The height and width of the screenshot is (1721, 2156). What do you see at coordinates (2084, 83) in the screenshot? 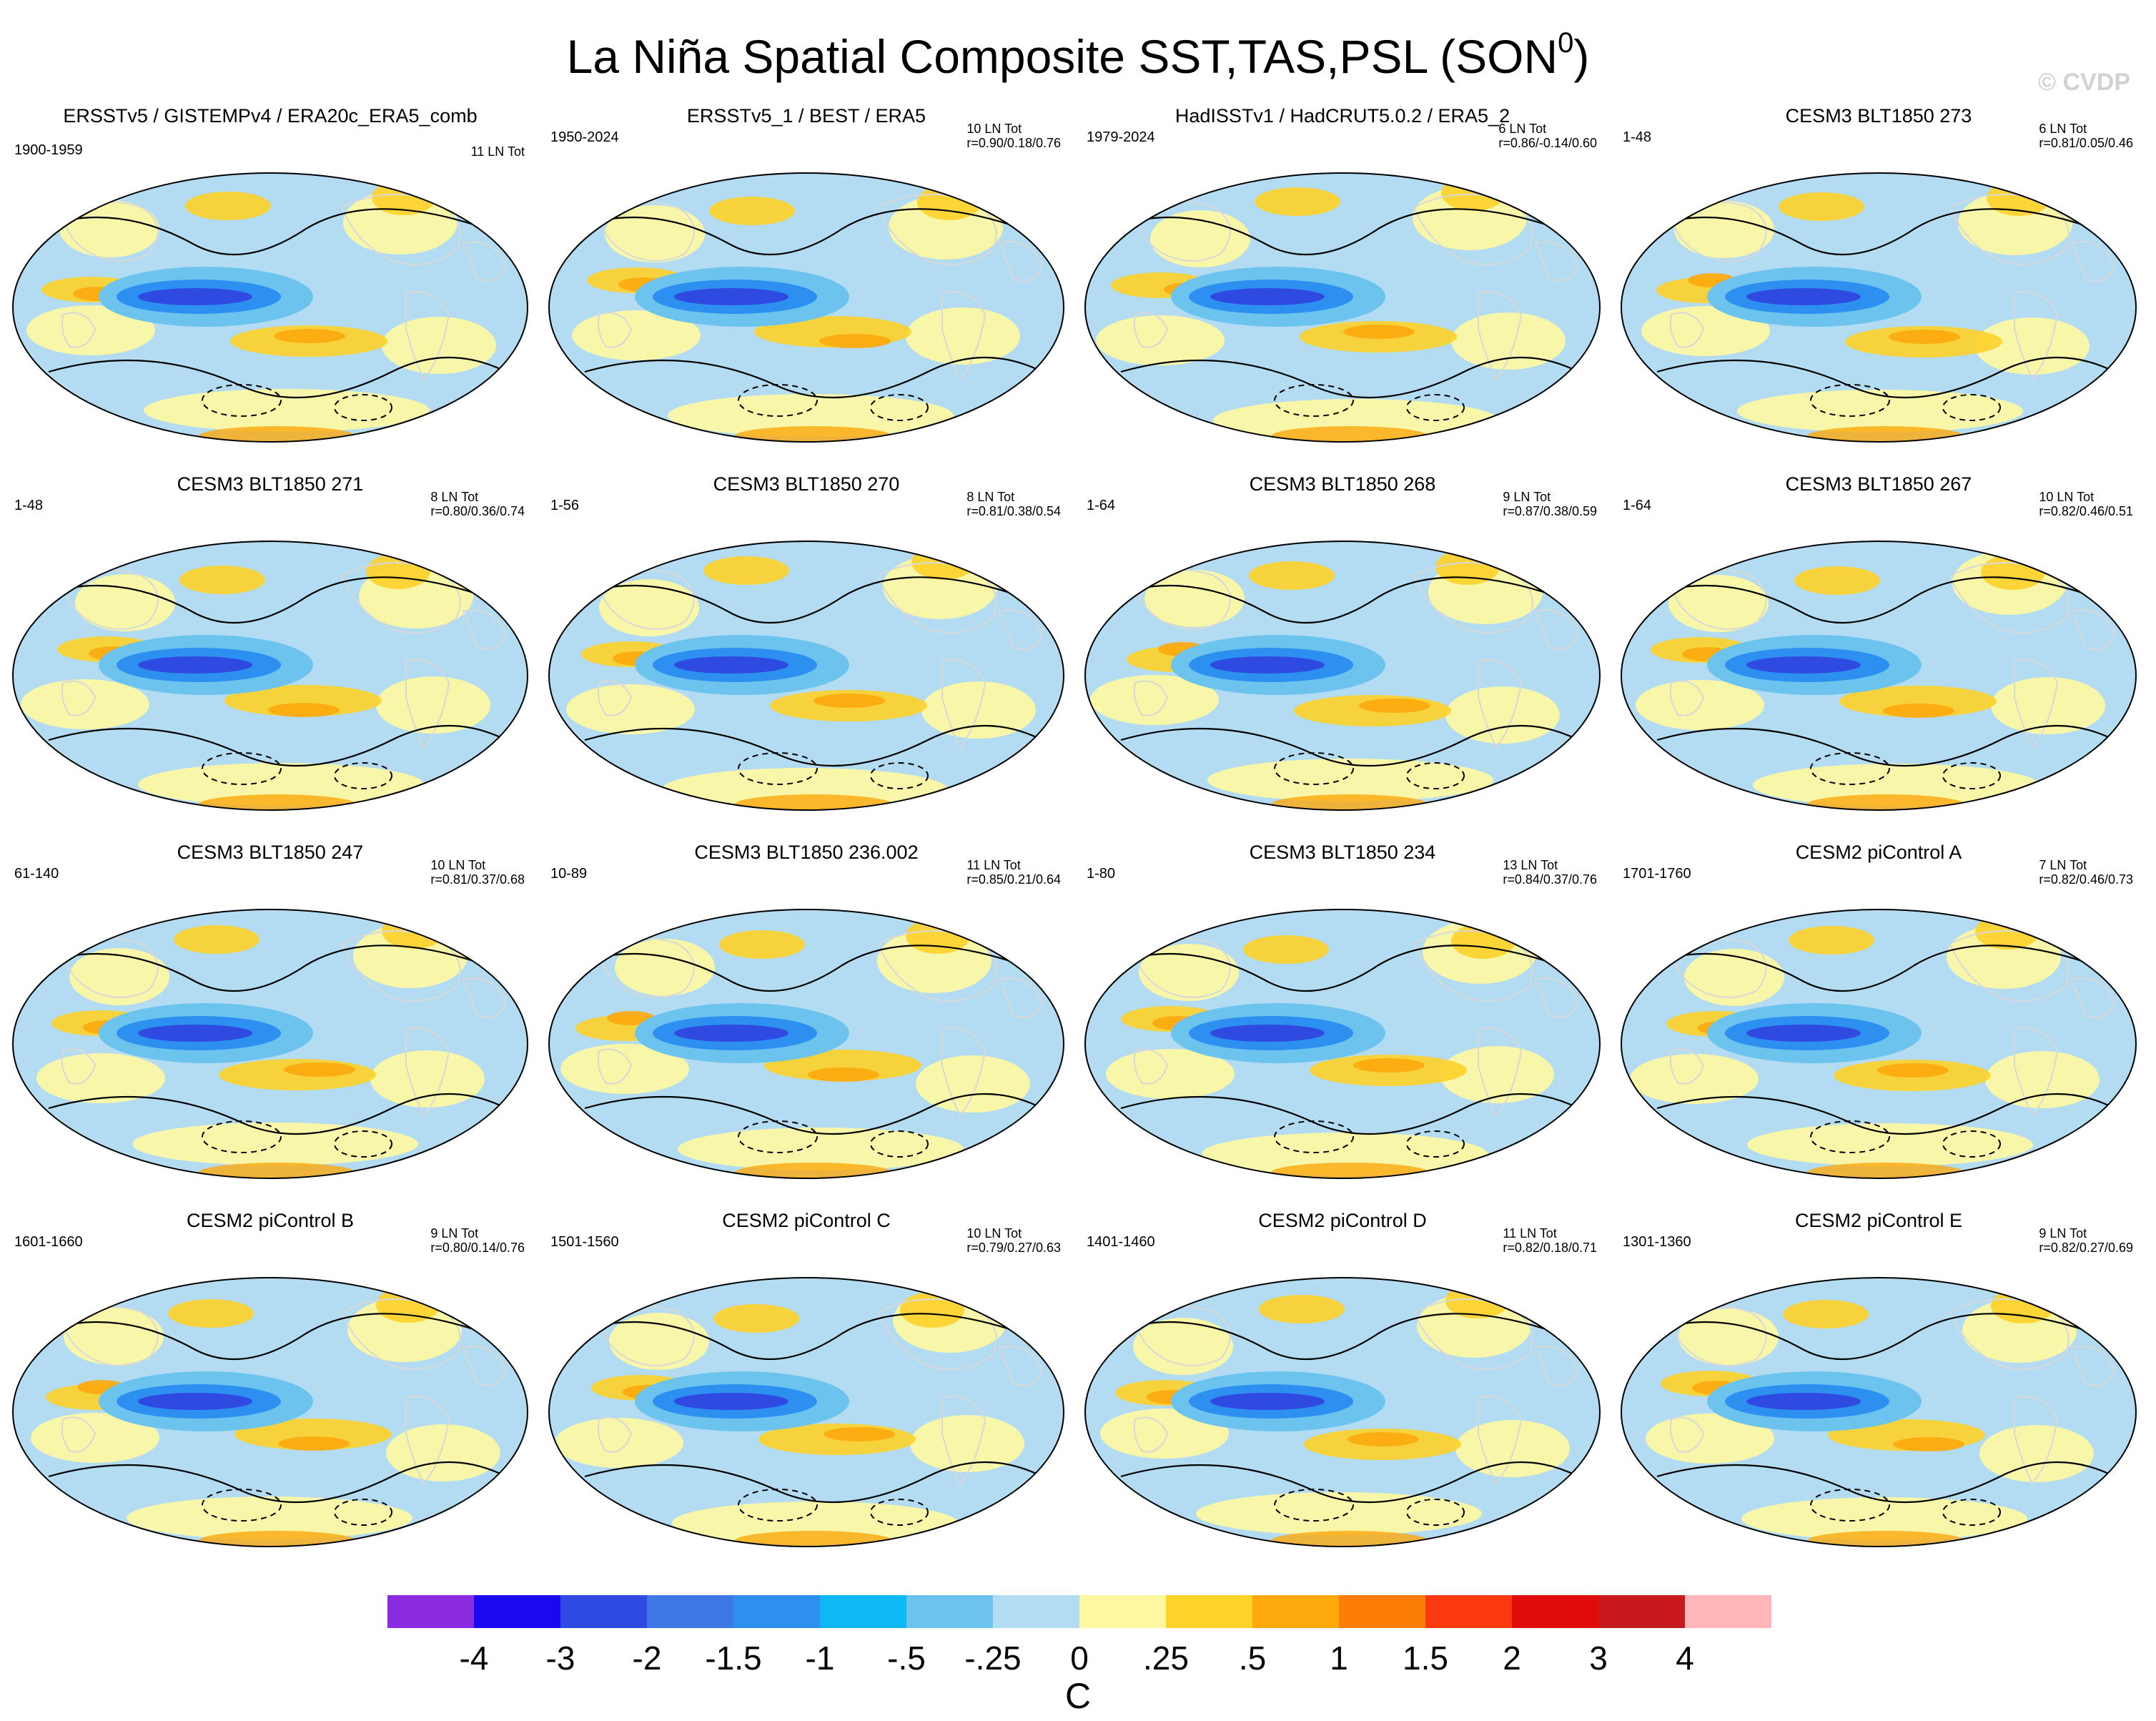
I see `watermark: © CVDP` at bounding box center [2084, 83].